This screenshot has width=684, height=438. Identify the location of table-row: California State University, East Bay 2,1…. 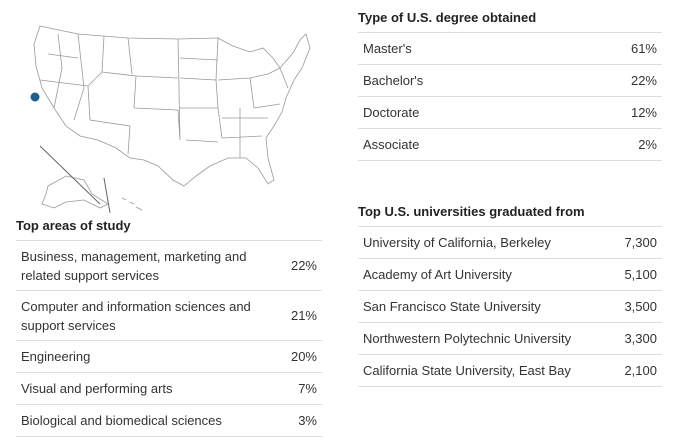
(510, 371).